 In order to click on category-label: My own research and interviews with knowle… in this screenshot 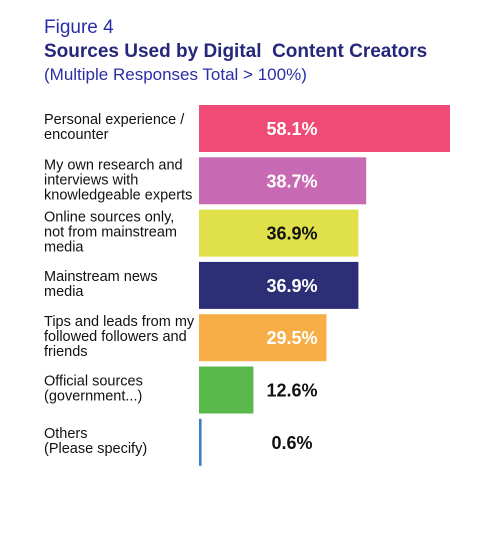, I will do `click(118, 180)`.